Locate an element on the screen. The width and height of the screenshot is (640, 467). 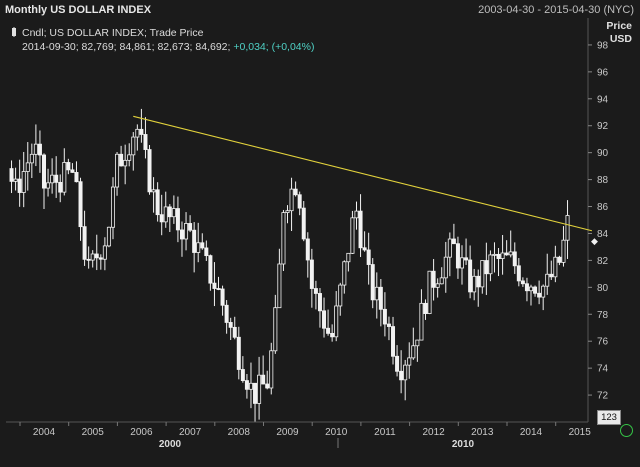
y-tick-label: 76 is located at coordinates (603, 342).